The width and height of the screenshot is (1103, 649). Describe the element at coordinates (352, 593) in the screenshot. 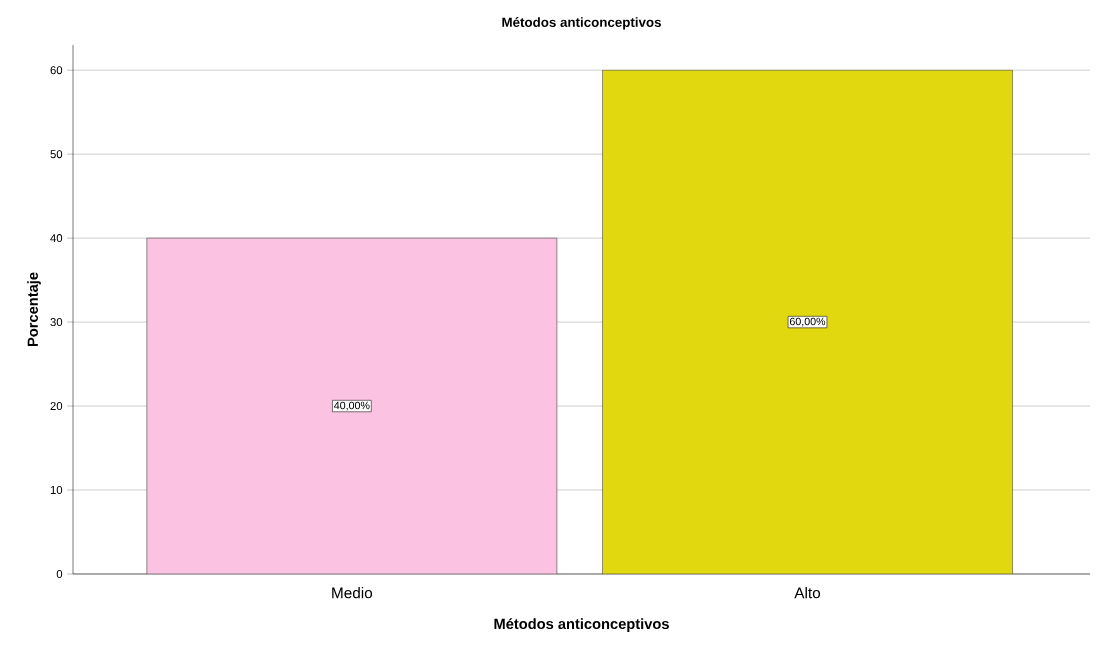

I see `x-tick-label: Medio` at that location.